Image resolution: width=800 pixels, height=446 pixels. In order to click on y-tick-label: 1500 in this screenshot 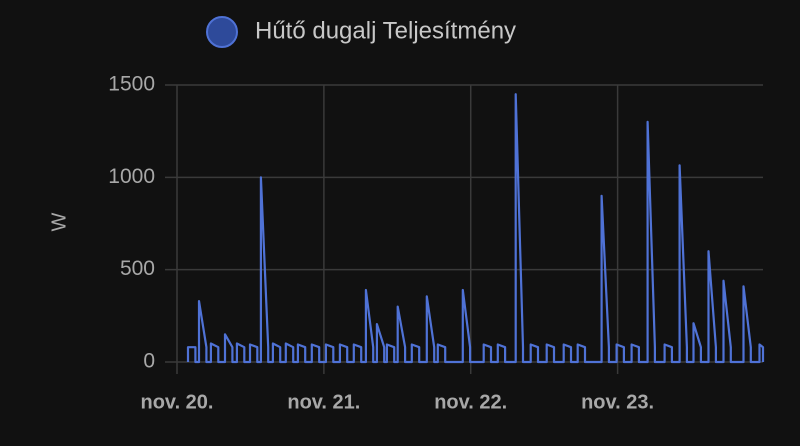, I will do `click(131, 84)`.